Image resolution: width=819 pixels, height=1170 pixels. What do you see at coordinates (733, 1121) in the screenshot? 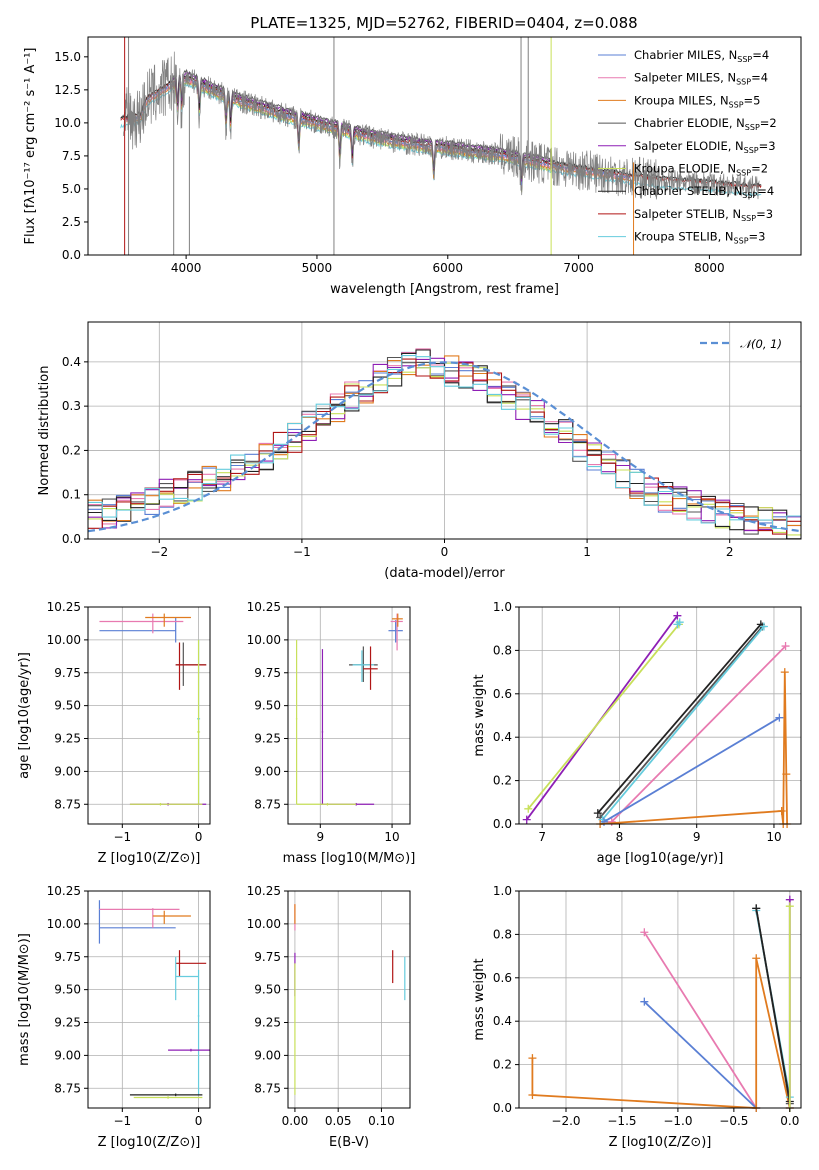
I see `weight-vs-z-xtick-label: −0.5` at bounding box center [733, 1121].